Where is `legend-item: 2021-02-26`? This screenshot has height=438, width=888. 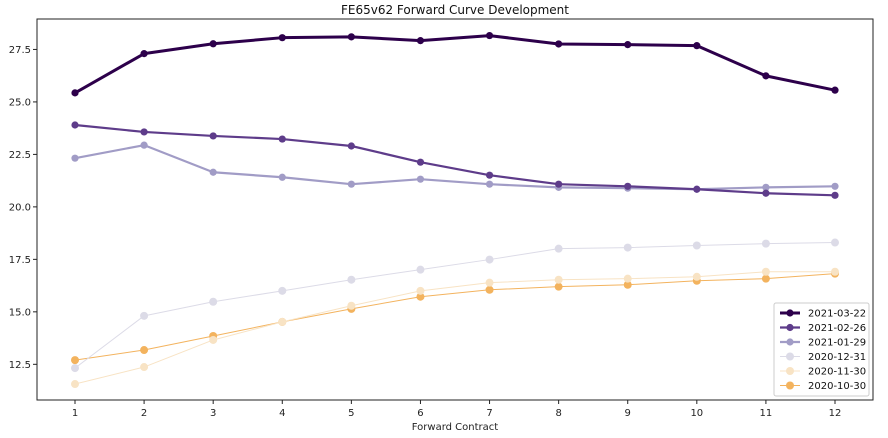 legend-item: 2021-02-26 is located at coordinates (823, 328).